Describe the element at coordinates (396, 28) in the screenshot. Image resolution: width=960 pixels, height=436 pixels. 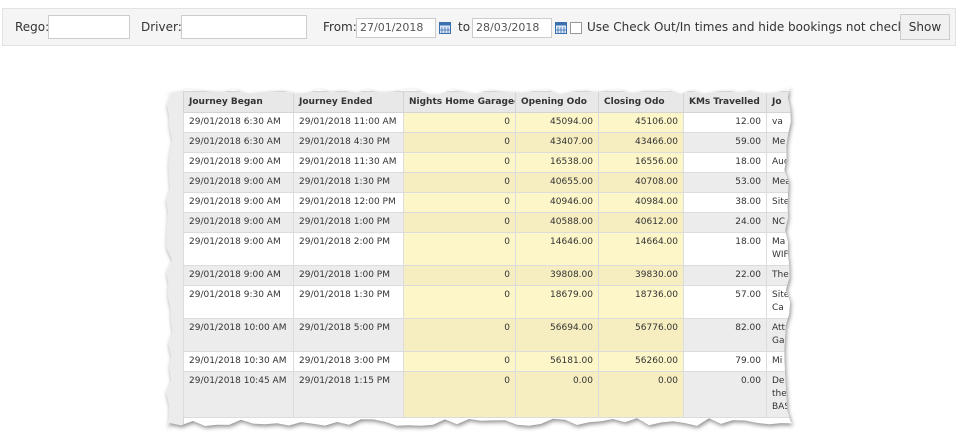
I see `from-date: 27/01/2018` at that location.